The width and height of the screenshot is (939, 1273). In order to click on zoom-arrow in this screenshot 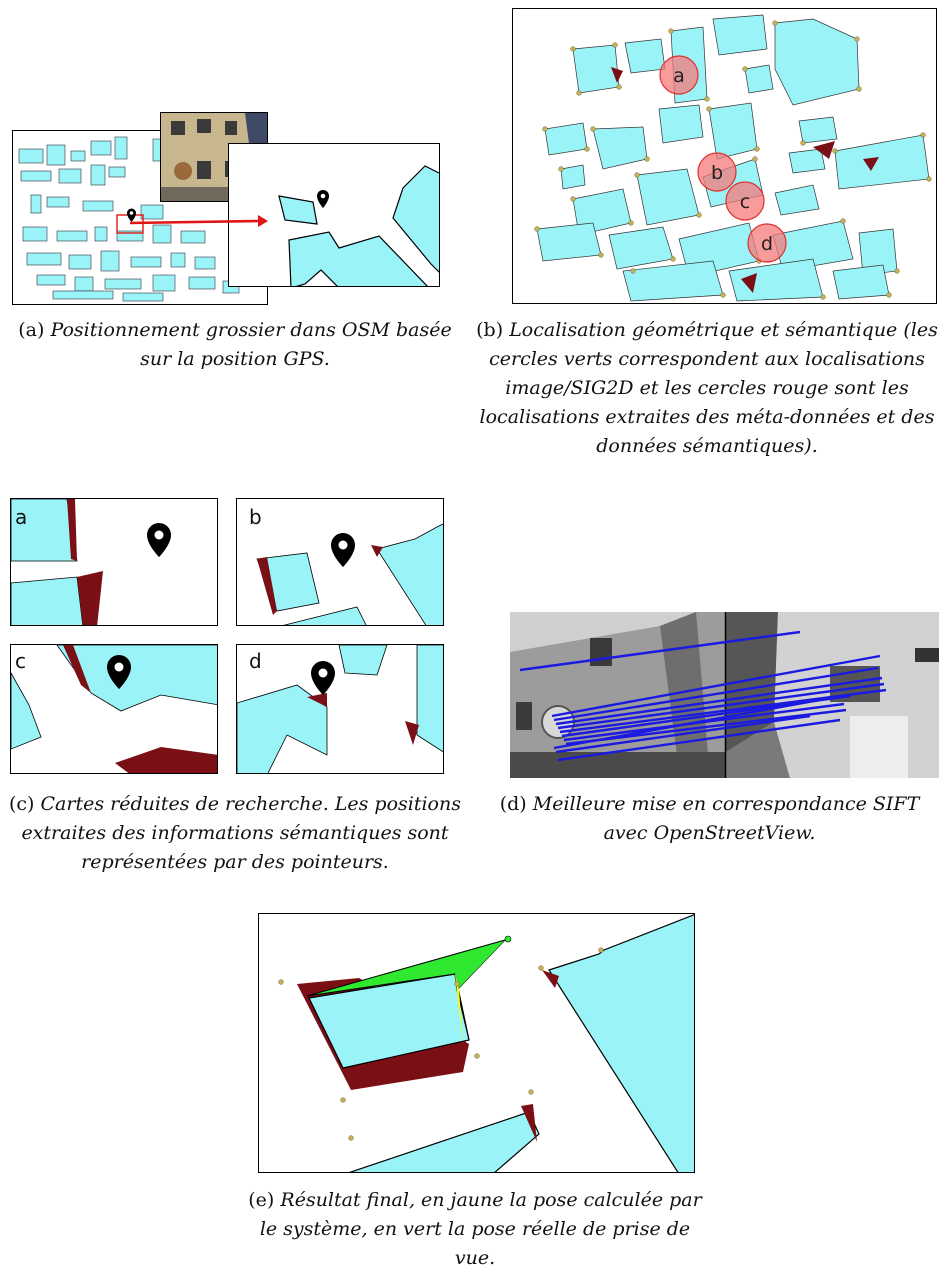, I will do `click(198, 221)`.